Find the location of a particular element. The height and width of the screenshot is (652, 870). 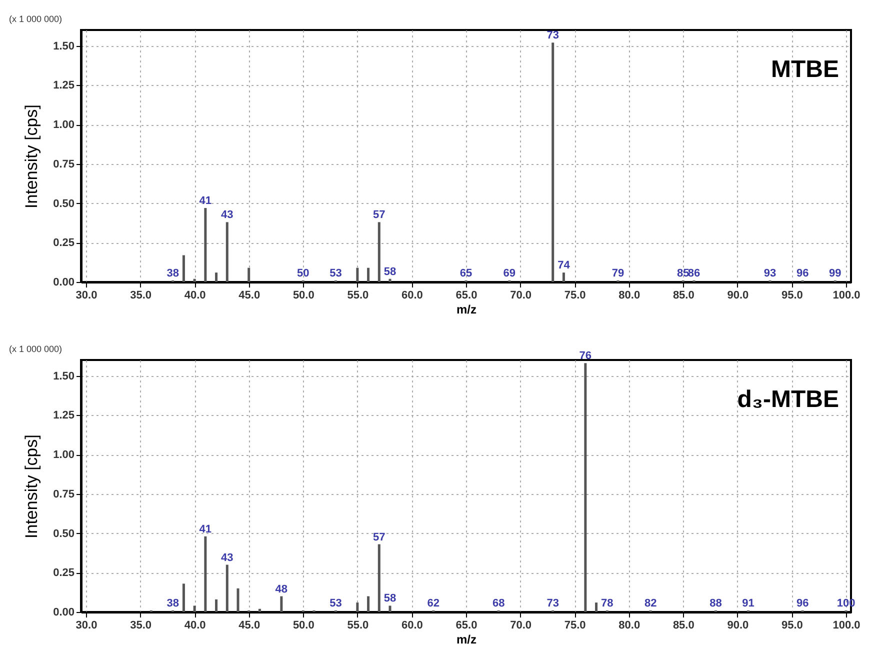

annotation: 85 is located at coordinates (683, 273).